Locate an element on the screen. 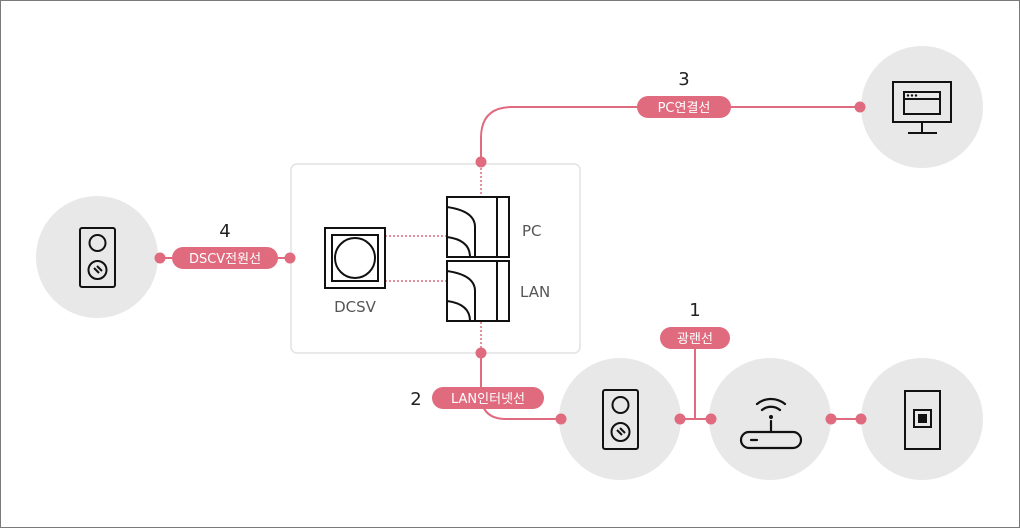  dcsv-power-label: DSCV전원선 is located at coordinates (225, 259).